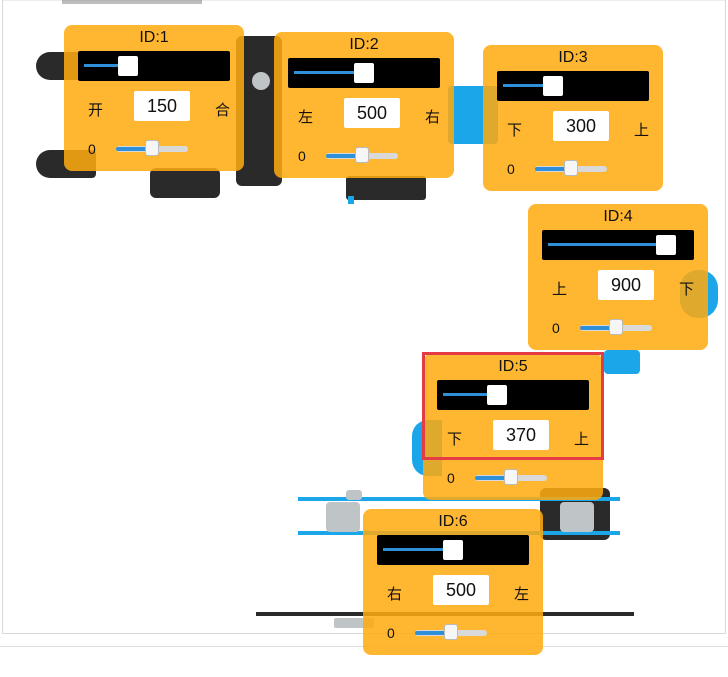 The height and width of the screenshot is (677, 728). What do you see at coordinates (162, 106) in the screenshot?
I see `position-value-input: 150` at bounding box center [162, 106].